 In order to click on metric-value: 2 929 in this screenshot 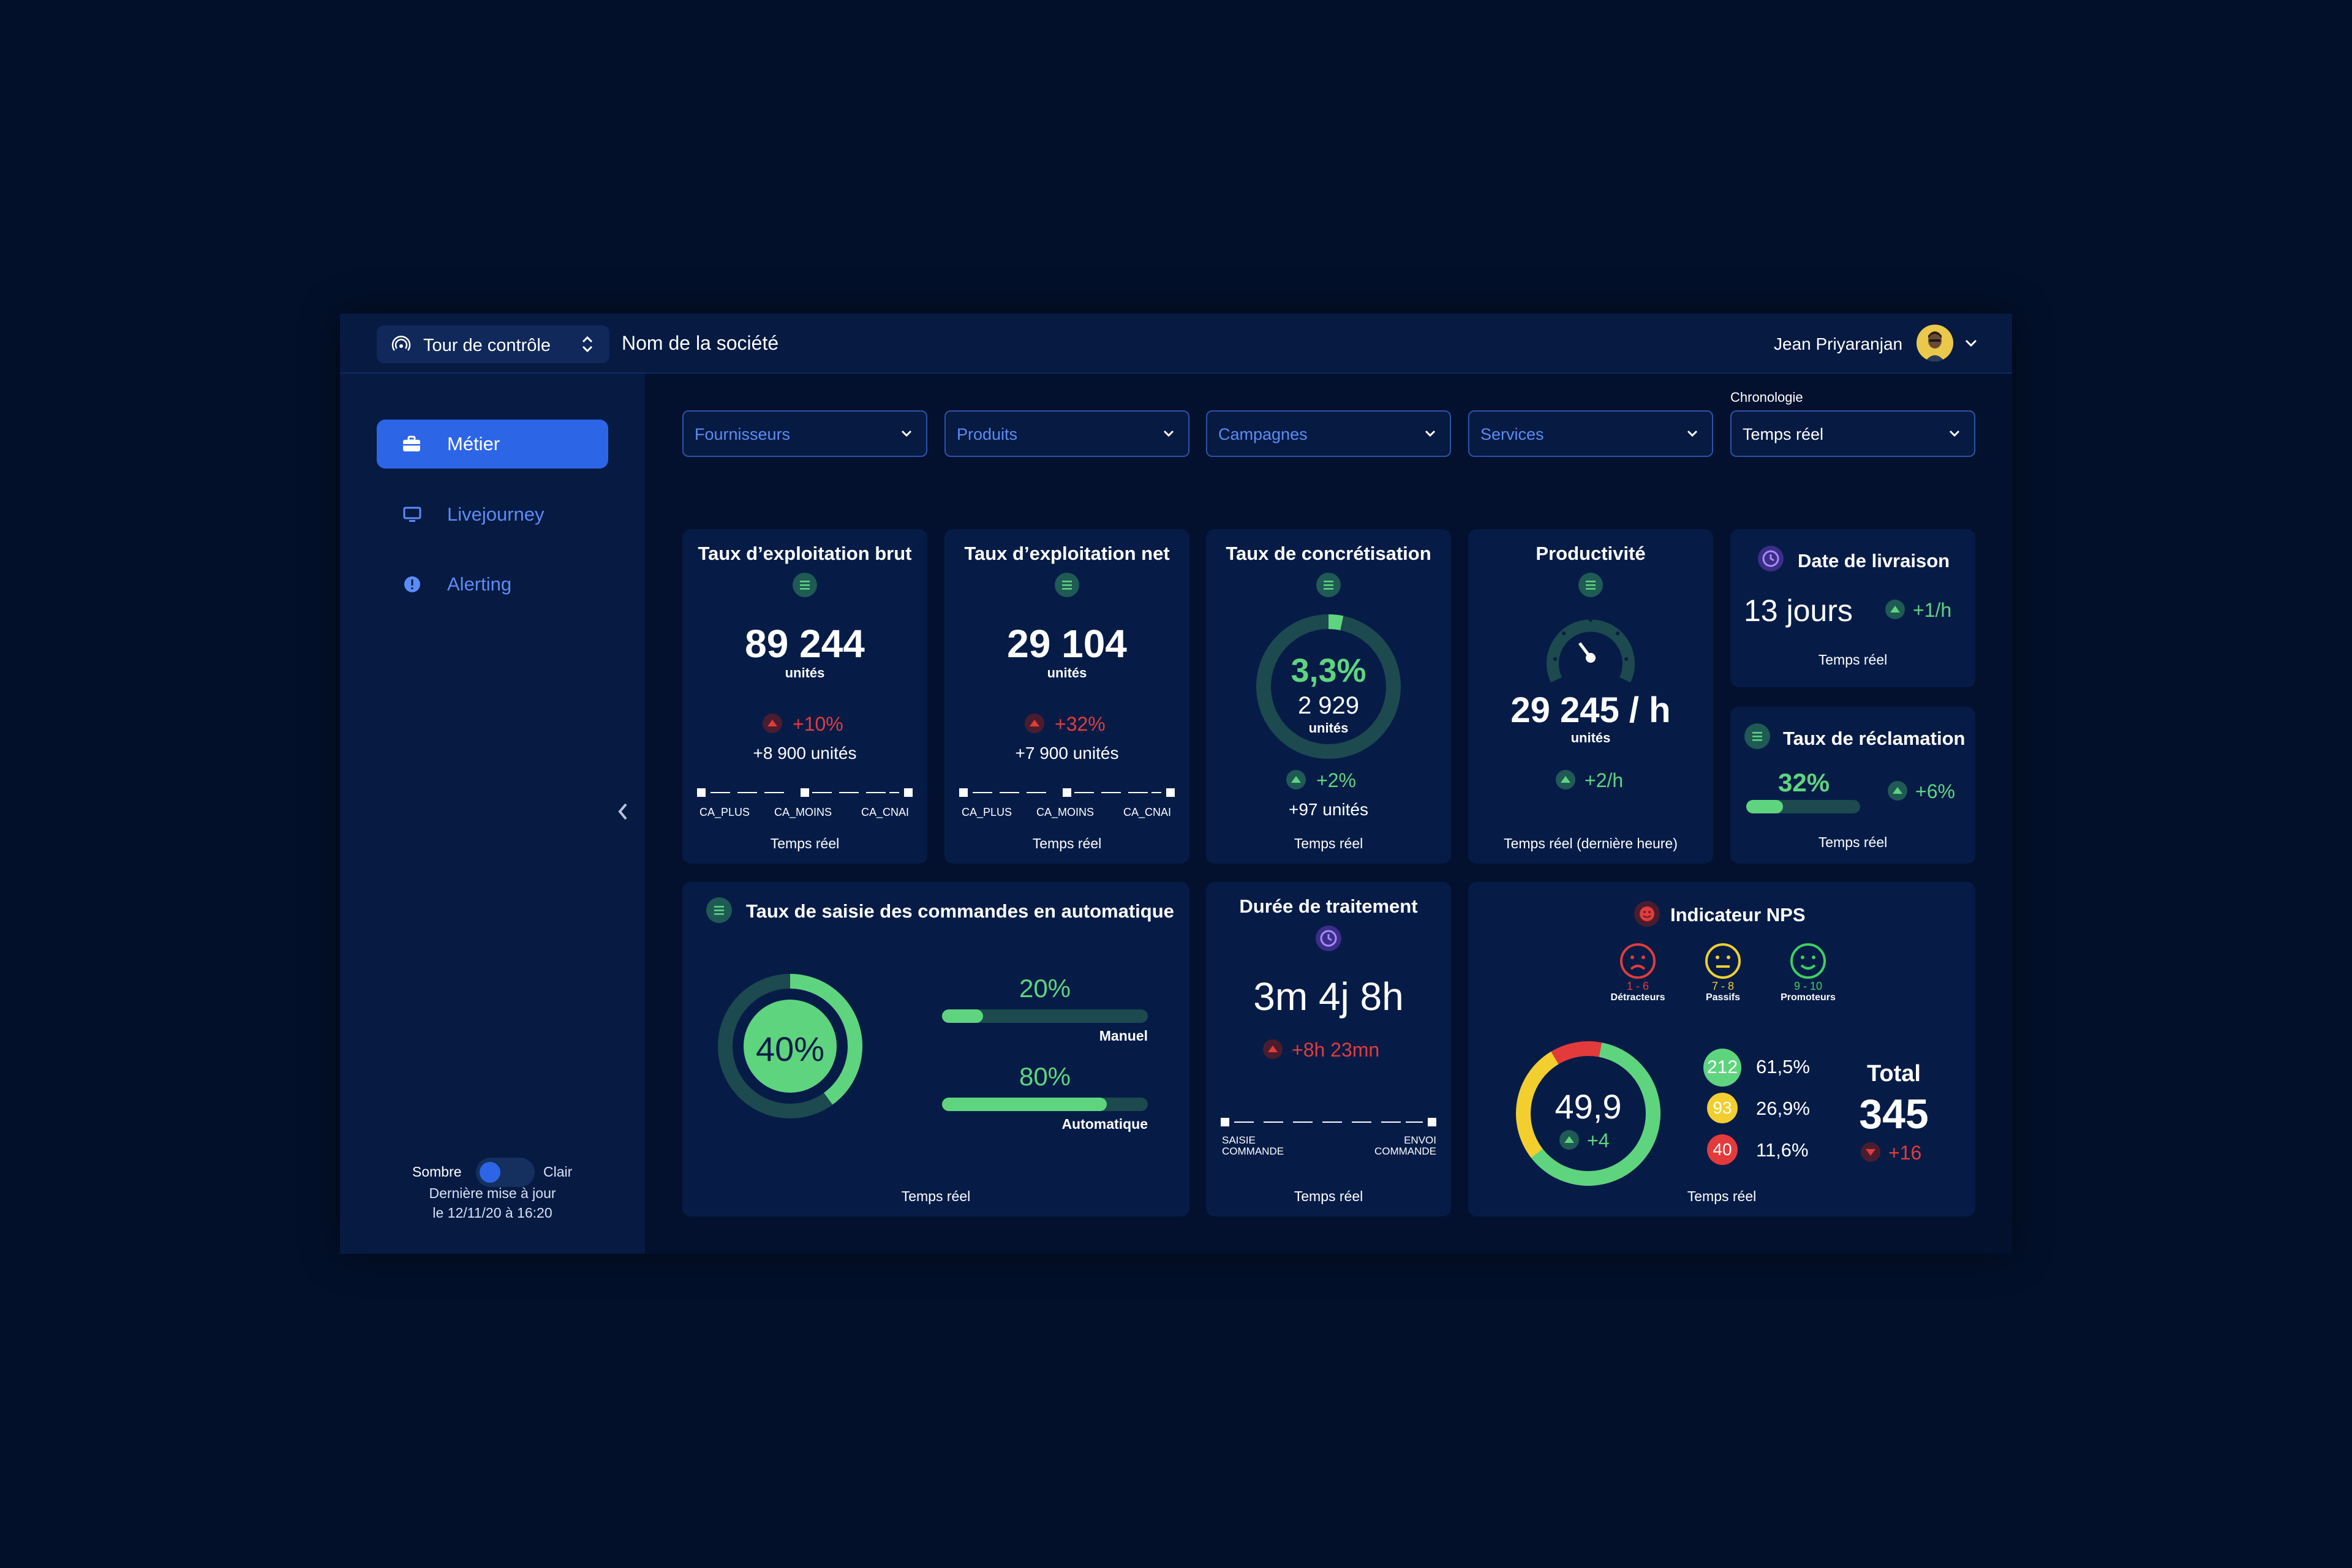, I will do `click(1329, 706)`.